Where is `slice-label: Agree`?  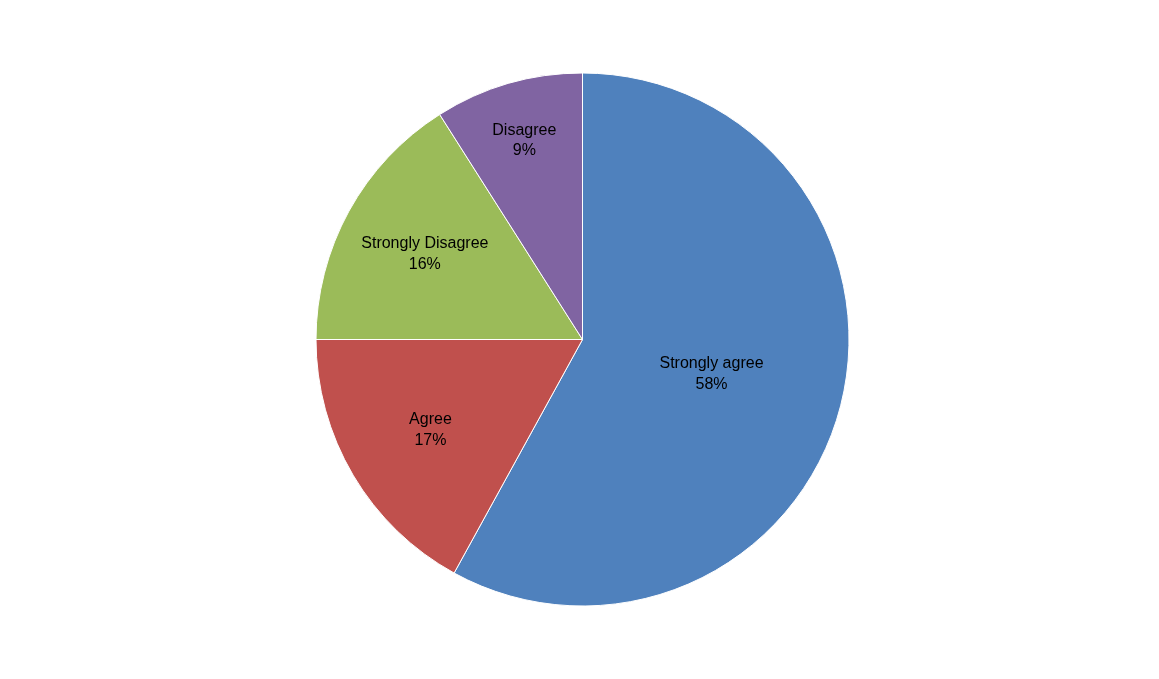 slice-label: Agree is located at coordinates (430, 419).